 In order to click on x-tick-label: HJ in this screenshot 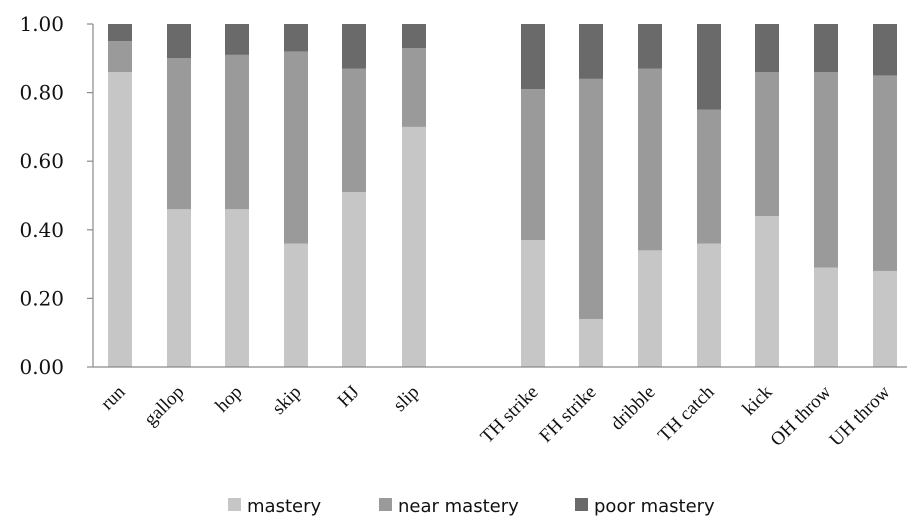, I will do `click(349, 397)`.